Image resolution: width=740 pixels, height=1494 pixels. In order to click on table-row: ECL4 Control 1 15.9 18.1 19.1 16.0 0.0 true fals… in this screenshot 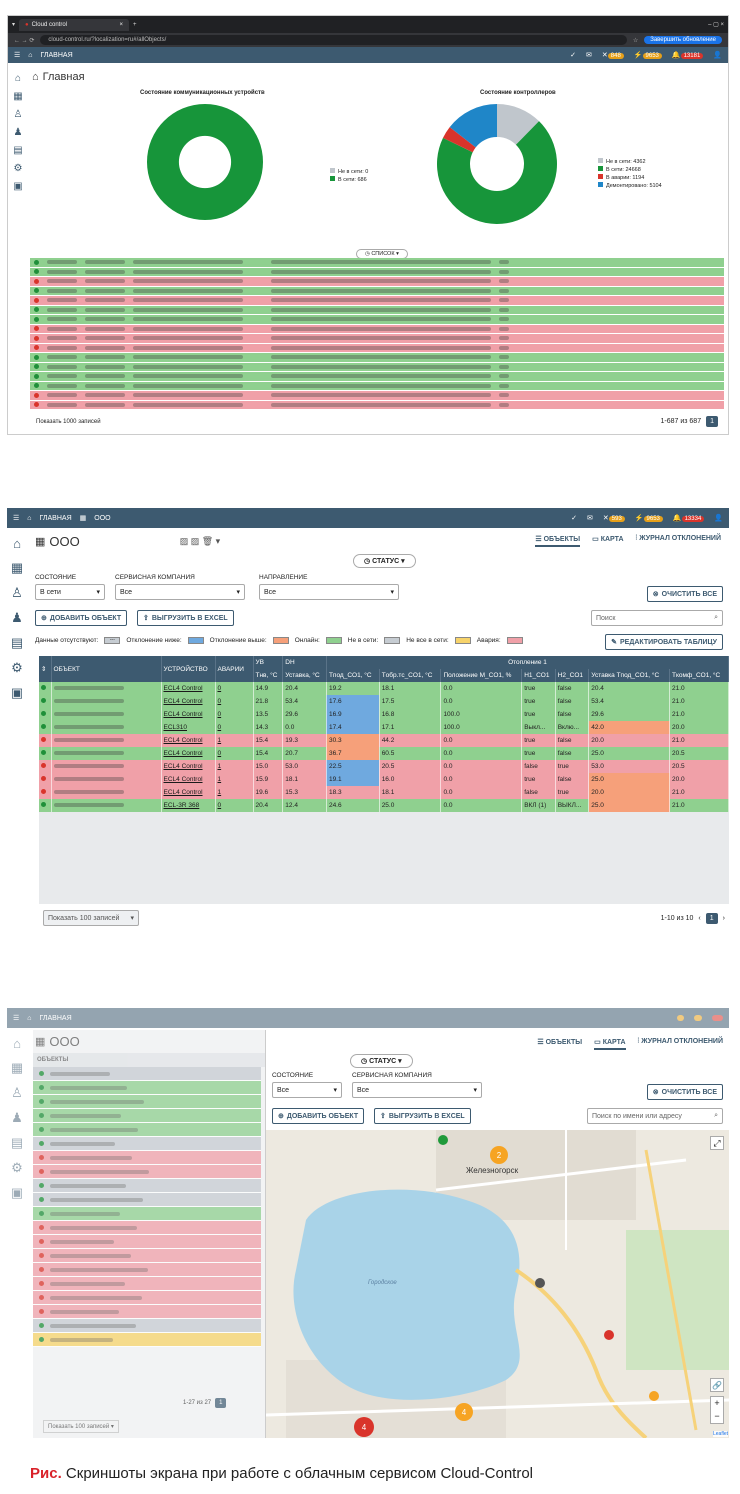, I will do `click(384, 779)`.